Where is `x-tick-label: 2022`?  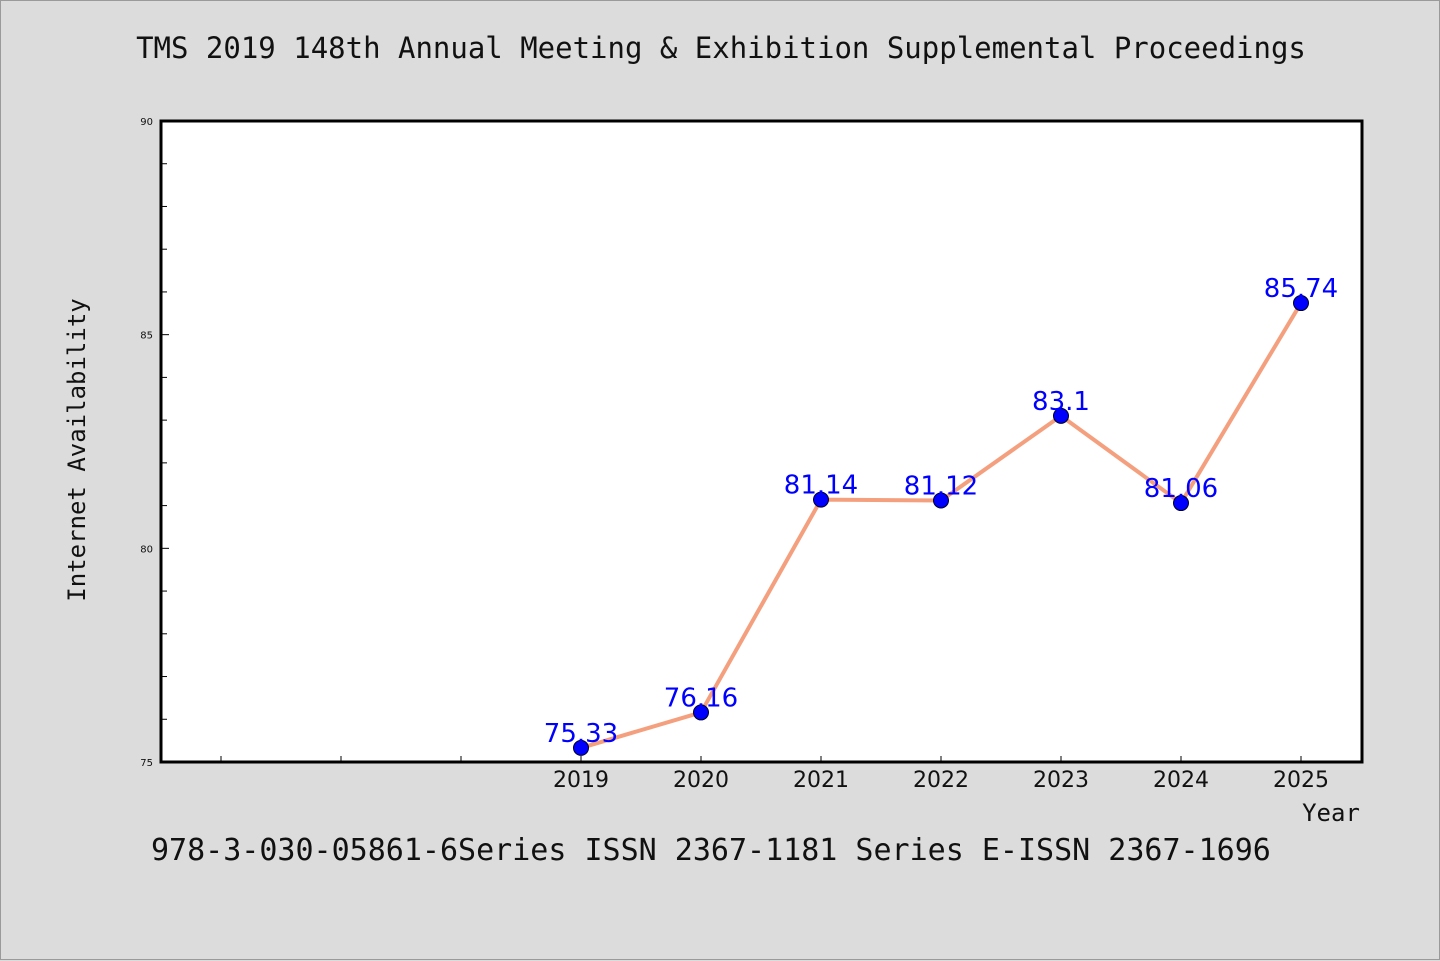 x-tick-label: 2022 is located at coordinates (941, 780).